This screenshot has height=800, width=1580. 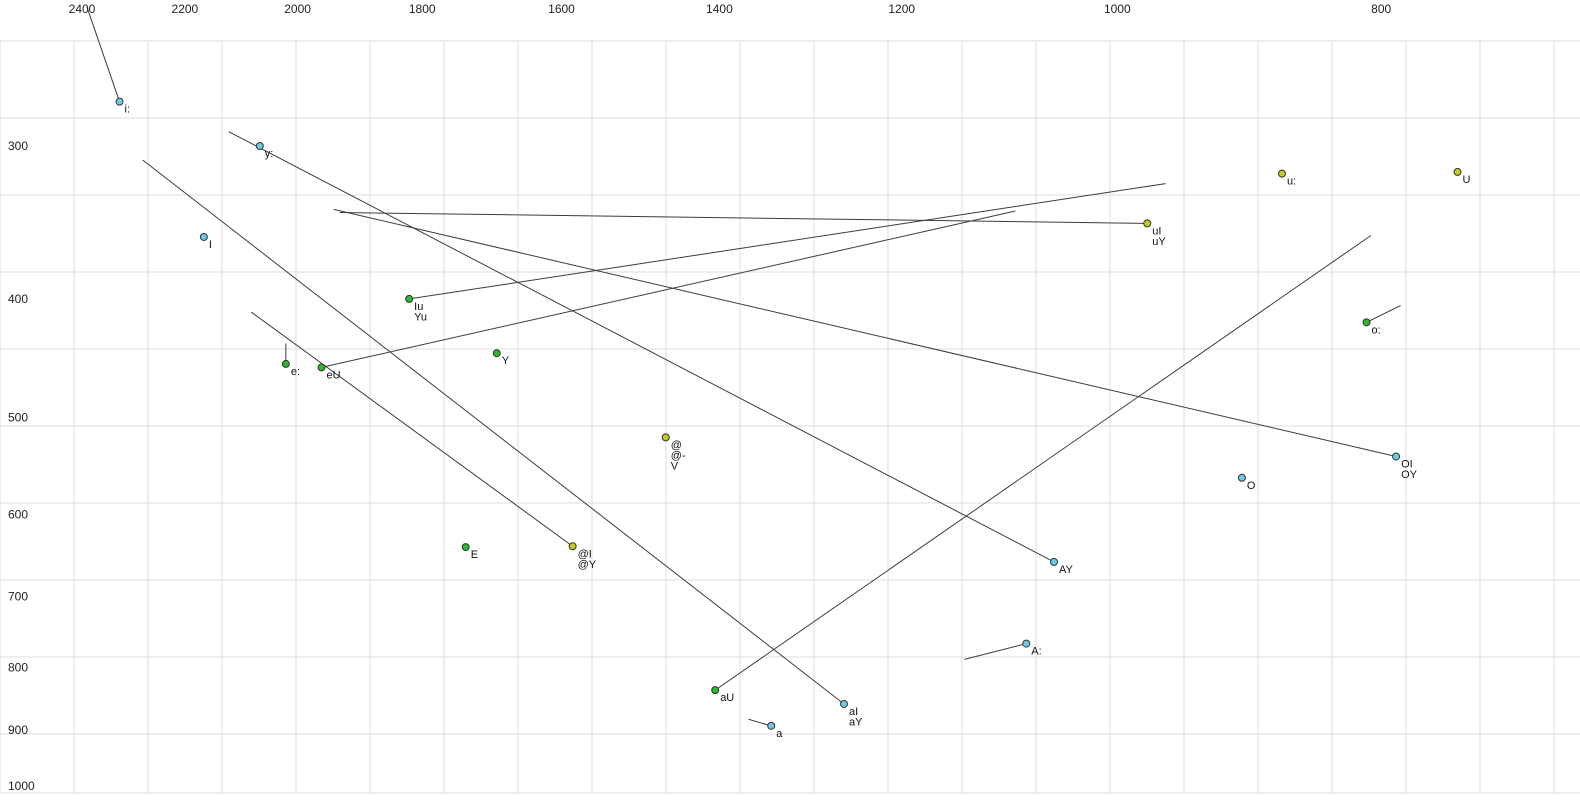 I want to click on vowel-label-OY: OY, so click(x=1409, y=475).